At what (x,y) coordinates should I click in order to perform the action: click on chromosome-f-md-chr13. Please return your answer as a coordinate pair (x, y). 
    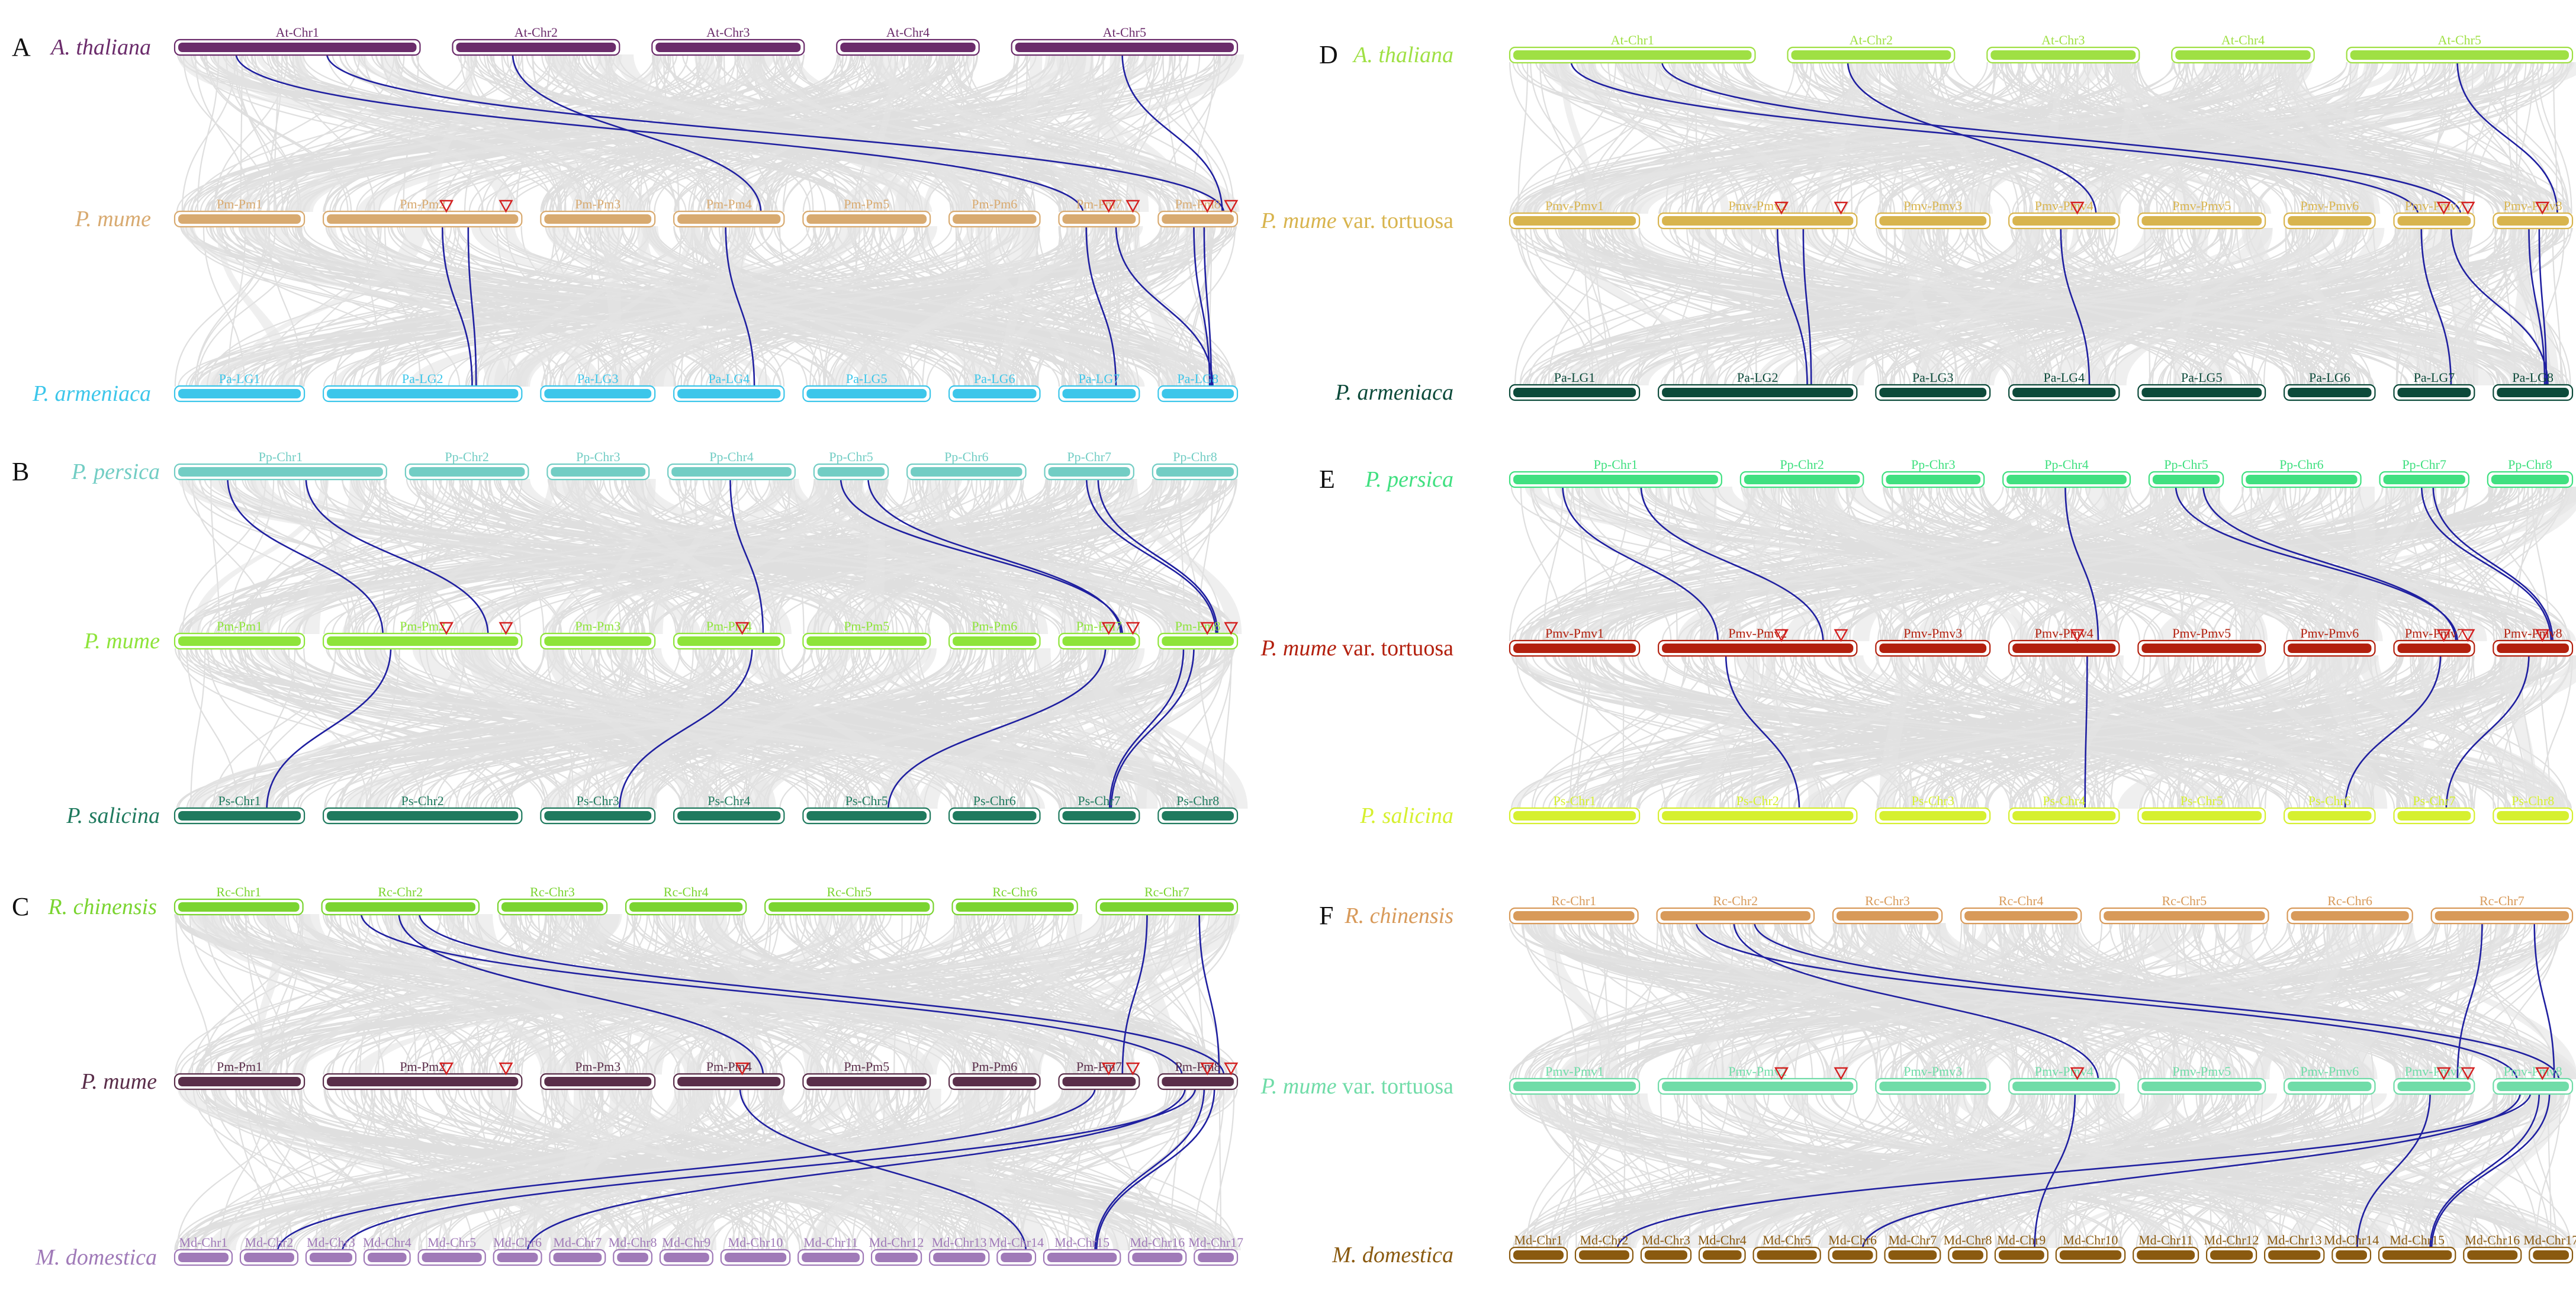
    Looking at the image, I should click on (2294, 1255).